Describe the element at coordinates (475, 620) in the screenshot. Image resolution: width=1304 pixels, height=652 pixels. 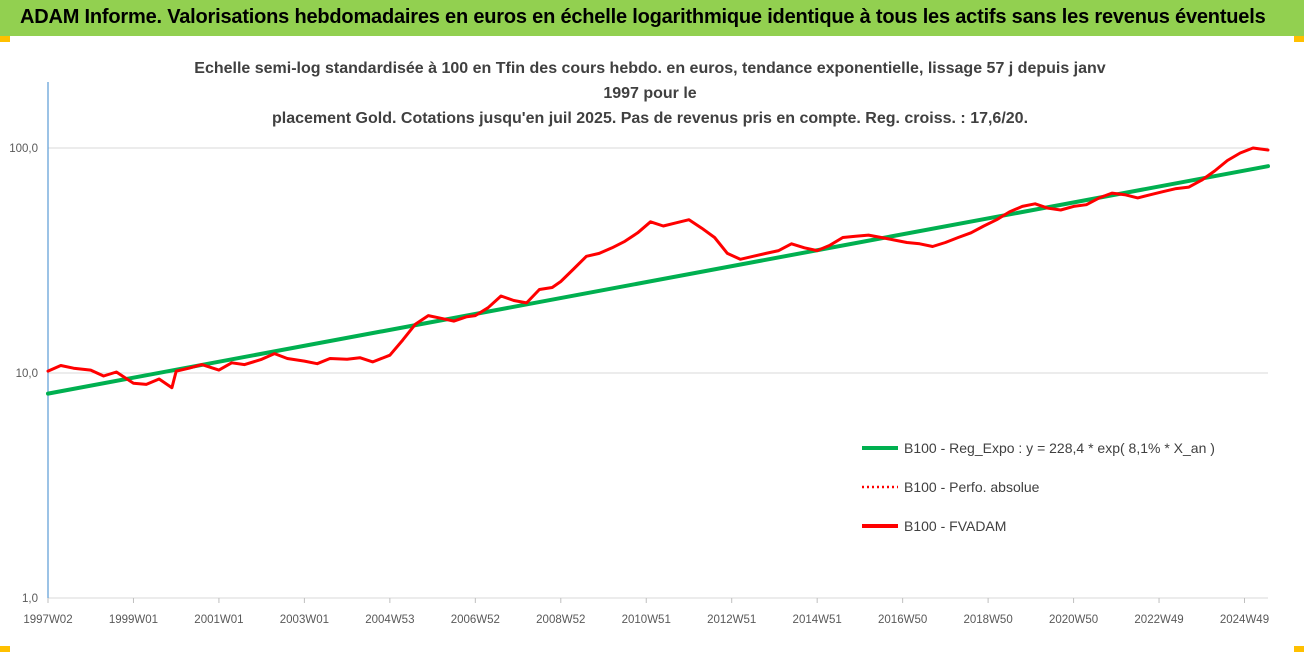
I see `x-tick-label: 2006W52` at that location.